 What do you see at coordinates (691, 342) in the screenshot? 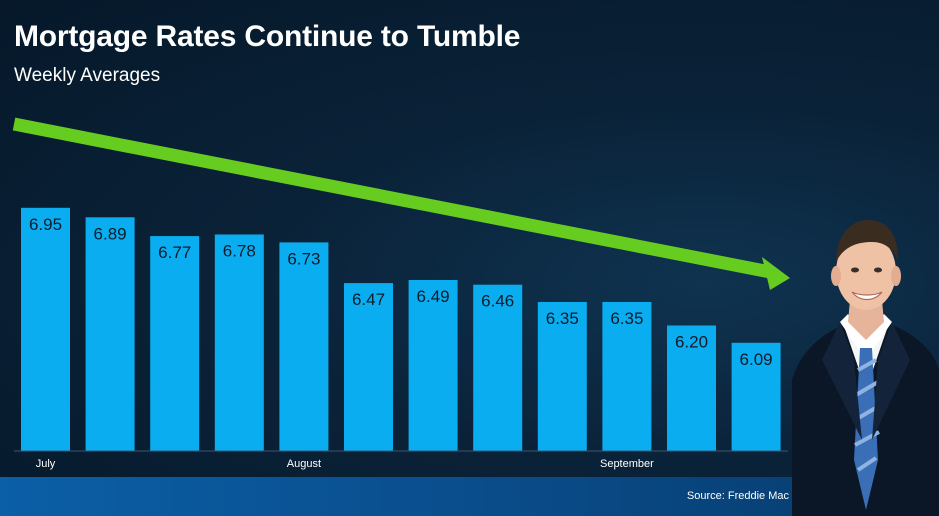
I see `bar-value-label: 6.20` at bounding box center [691, 342].